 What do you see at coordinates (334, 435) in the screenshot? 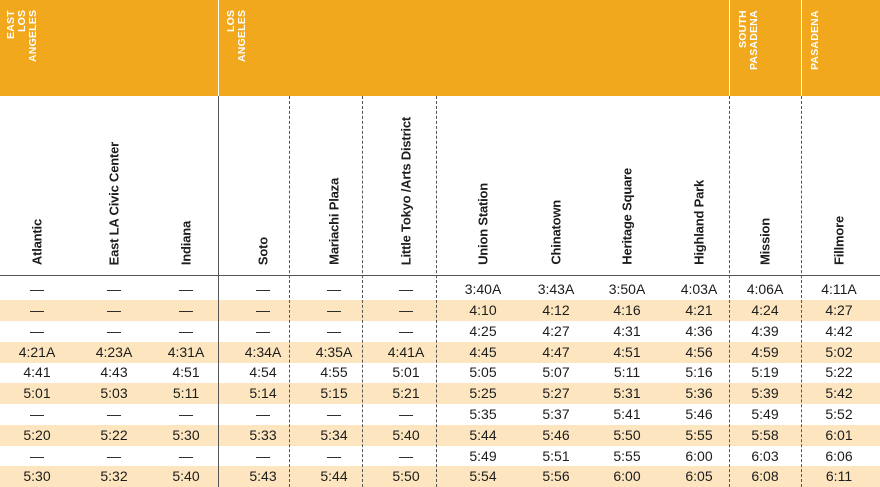
I see `time-cell: 5:34` at bounding box center [334, 435].